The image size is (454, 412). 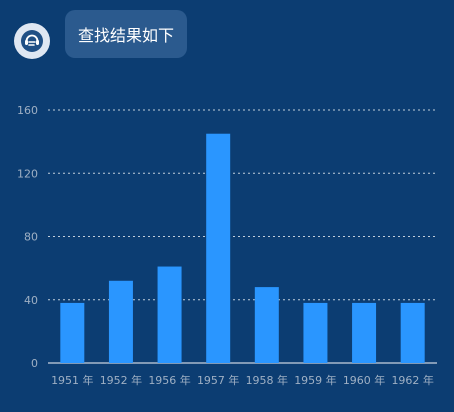 I want to click on y-tick-label: 0, so click(x=34, y=363).